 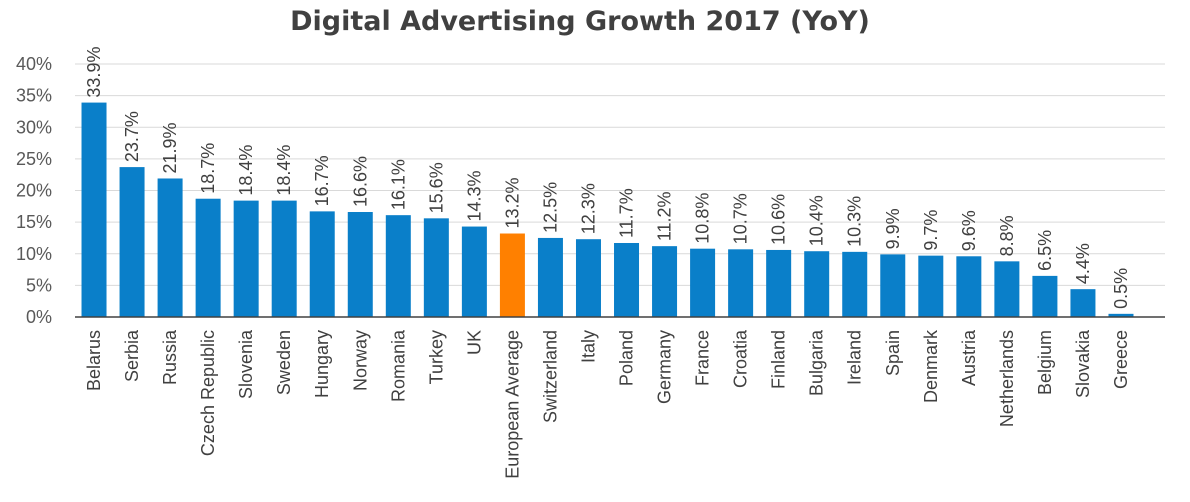 What do you see at coordinates (34, 96) in the screenshot?
I see `y-tick-label: 35%` at bounding box center [34, 96].